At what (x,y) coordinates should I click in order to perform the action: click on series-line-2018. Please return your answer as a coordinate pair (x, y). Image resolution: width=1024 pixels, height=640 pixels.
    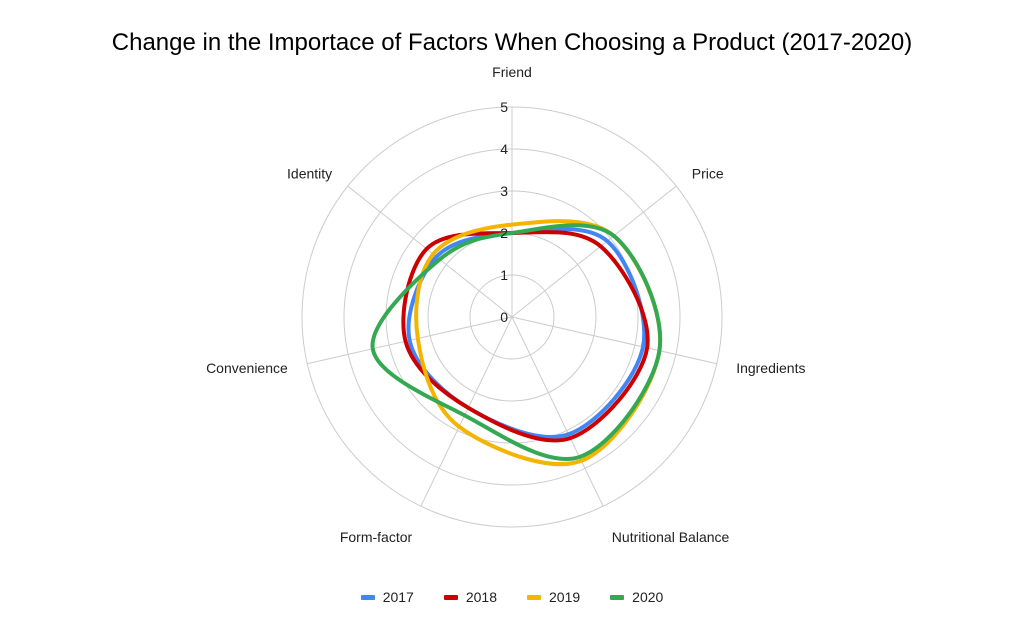
    Looking at the image, I should click on (525, 336).